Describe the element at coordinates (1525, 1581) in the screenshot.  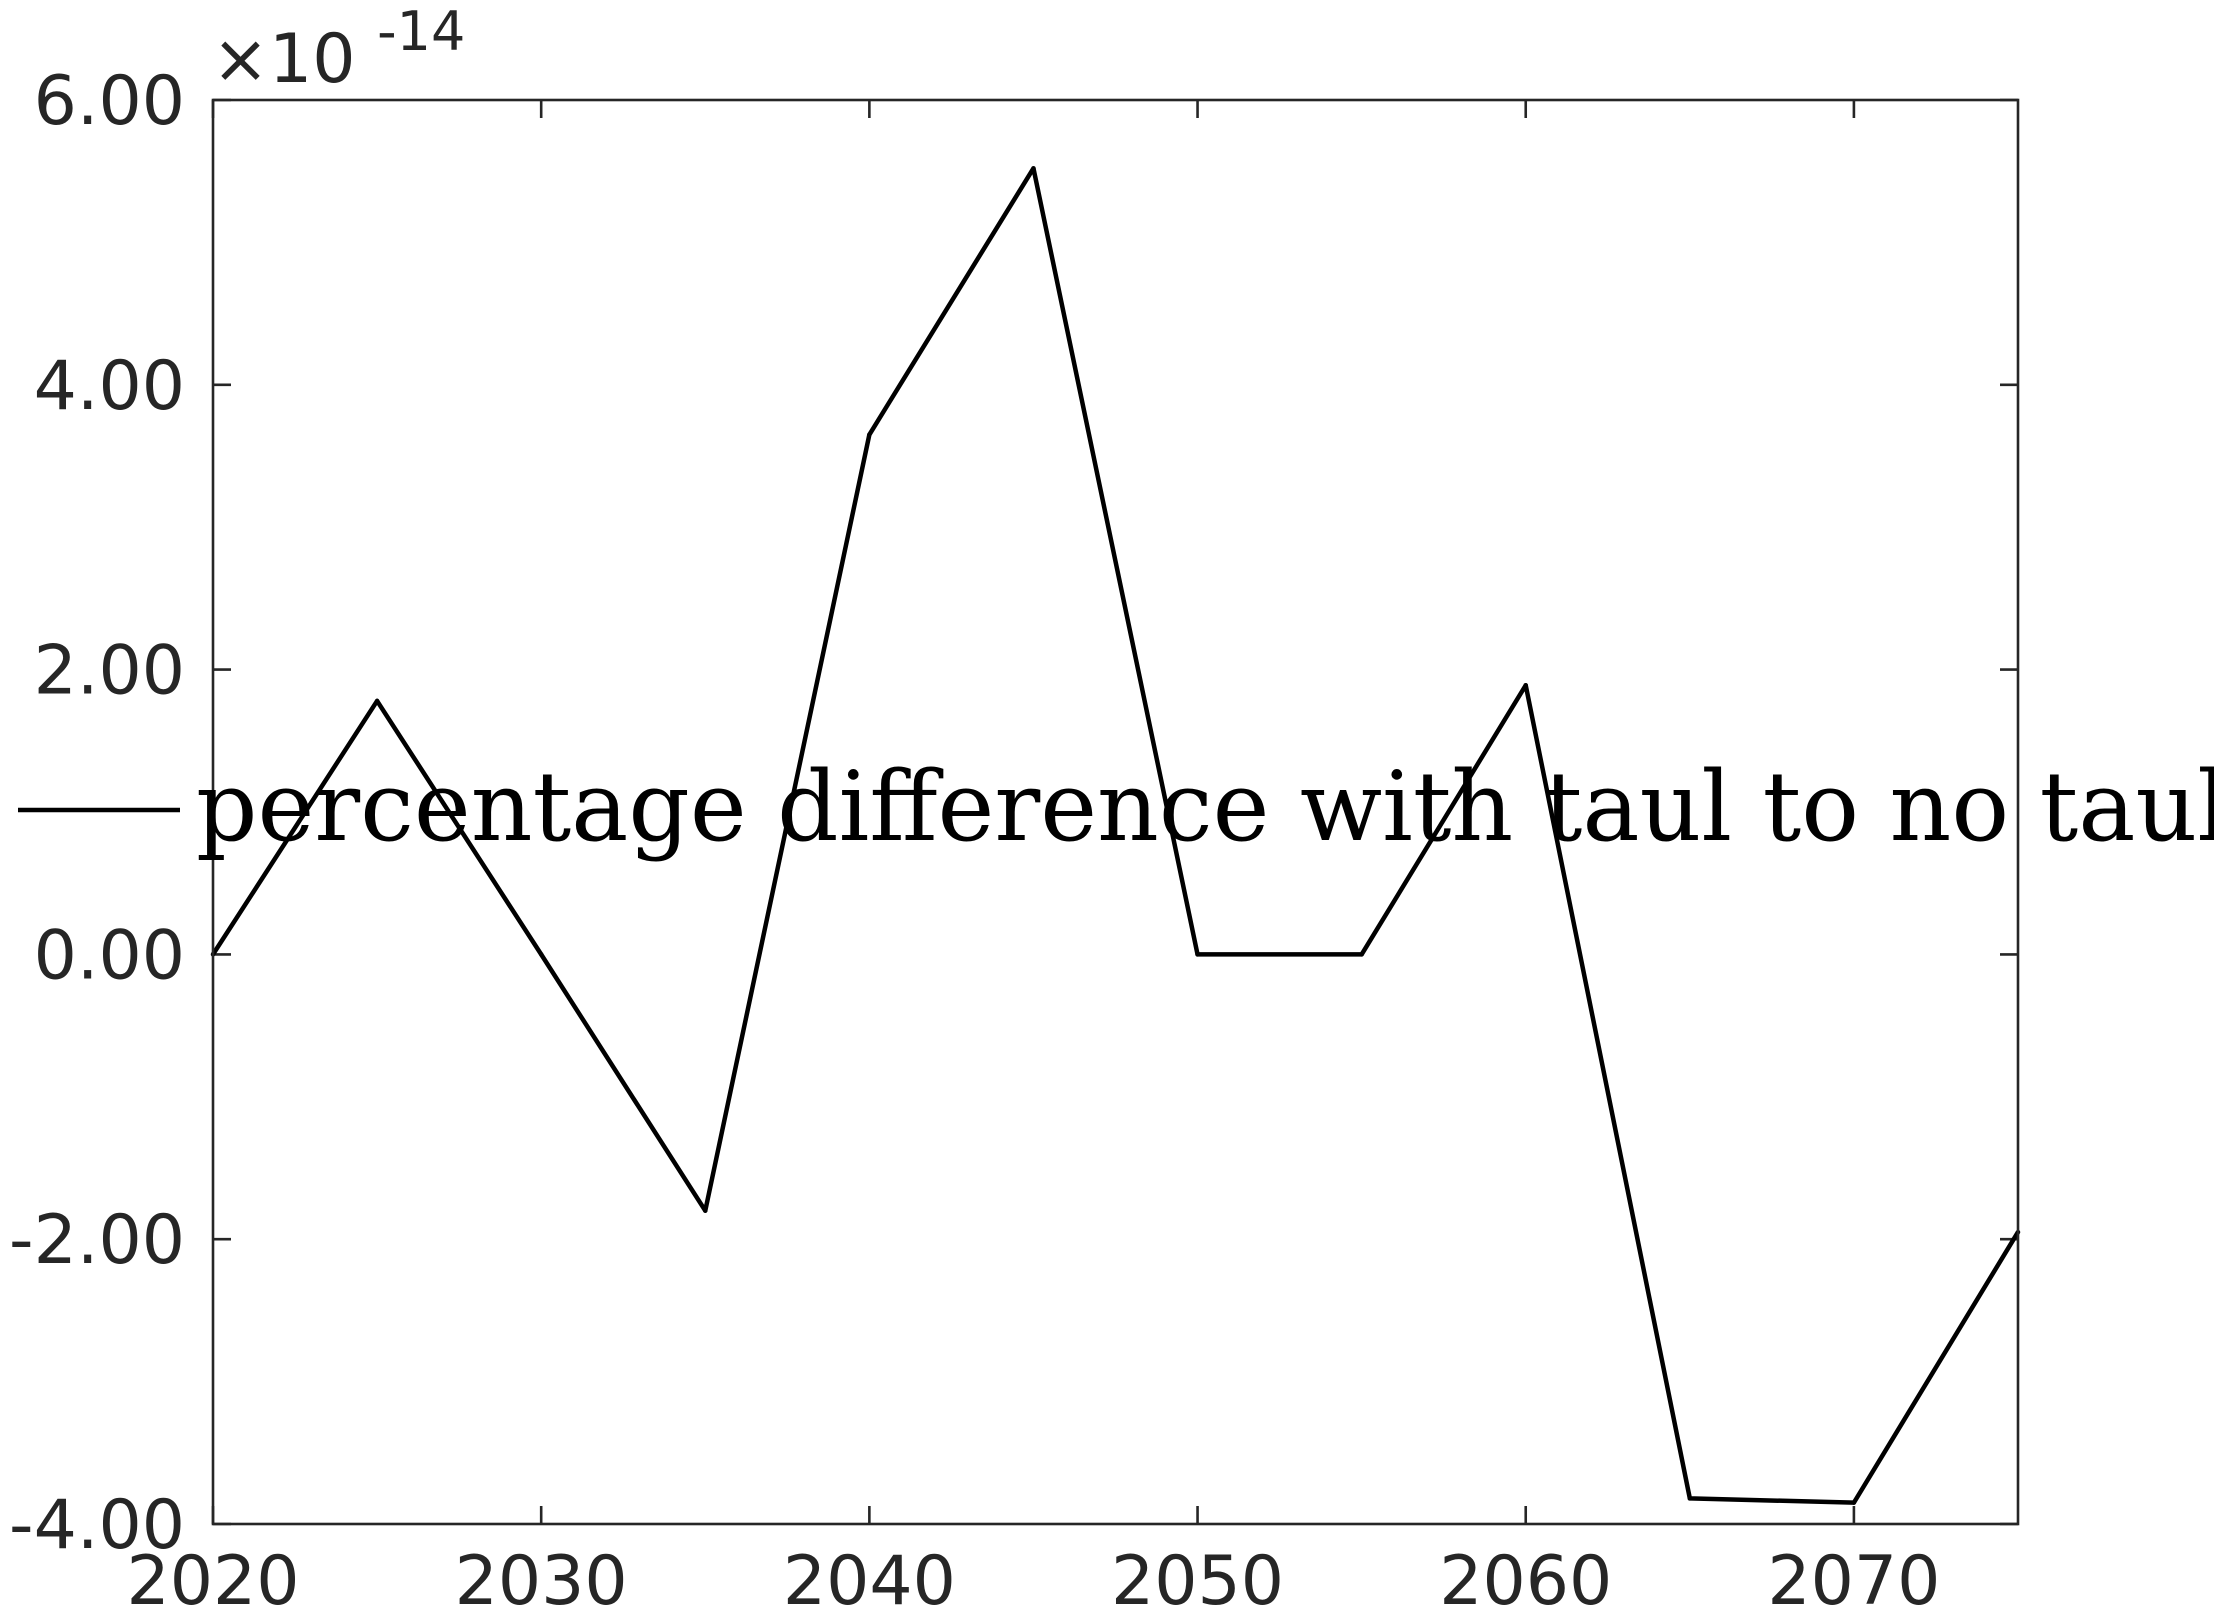
I see `x-tick-label: 2060` at that location.